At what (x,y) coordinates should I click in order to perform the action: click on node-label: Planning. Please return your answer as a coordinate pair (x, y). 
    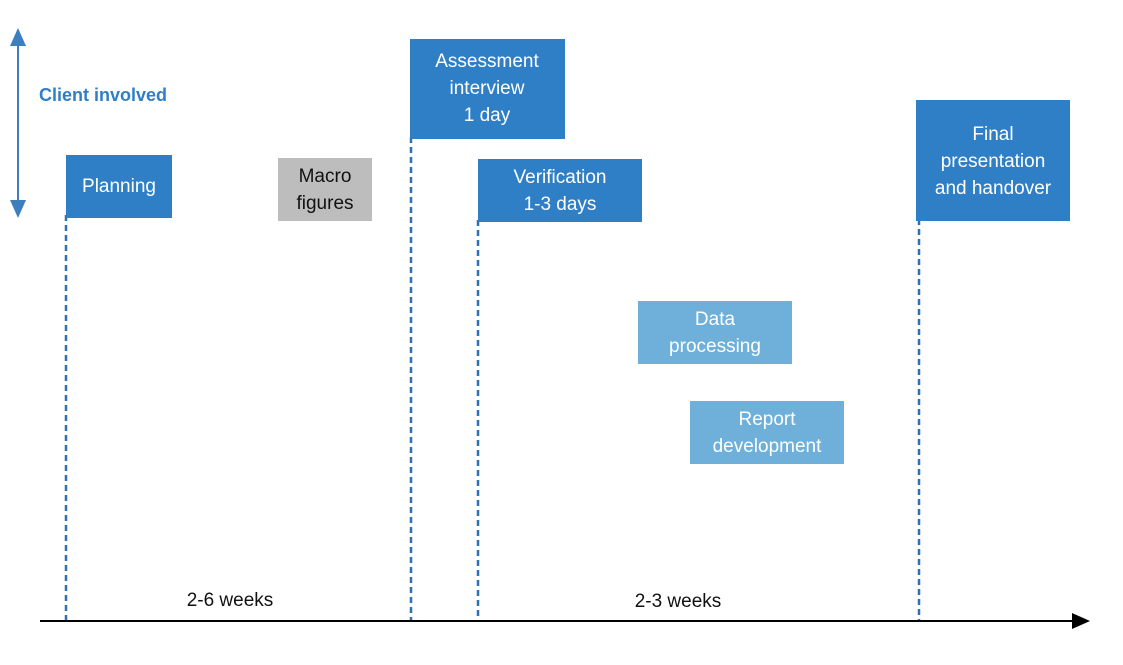
    Looking at the image, I should click on (119, 186).